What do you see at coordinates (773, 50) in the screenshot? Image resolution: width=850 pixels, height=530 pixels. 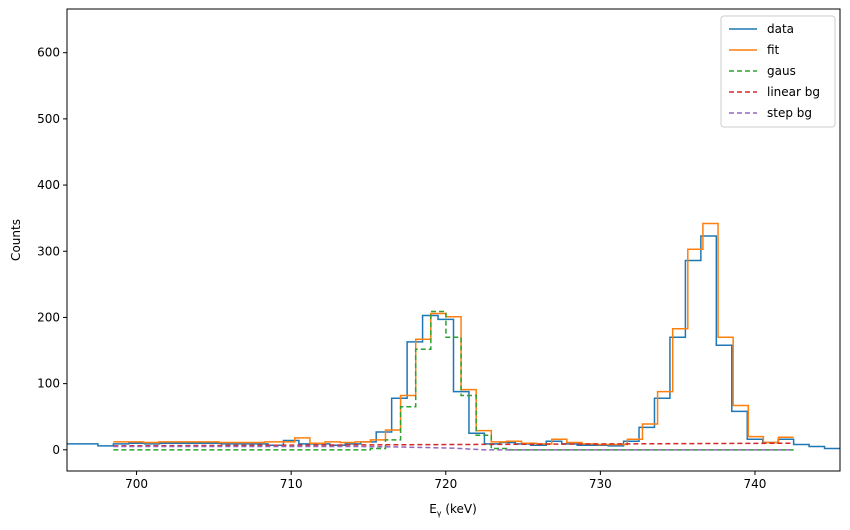 I see `legend-label: fit` at bounding box center [773, 50].